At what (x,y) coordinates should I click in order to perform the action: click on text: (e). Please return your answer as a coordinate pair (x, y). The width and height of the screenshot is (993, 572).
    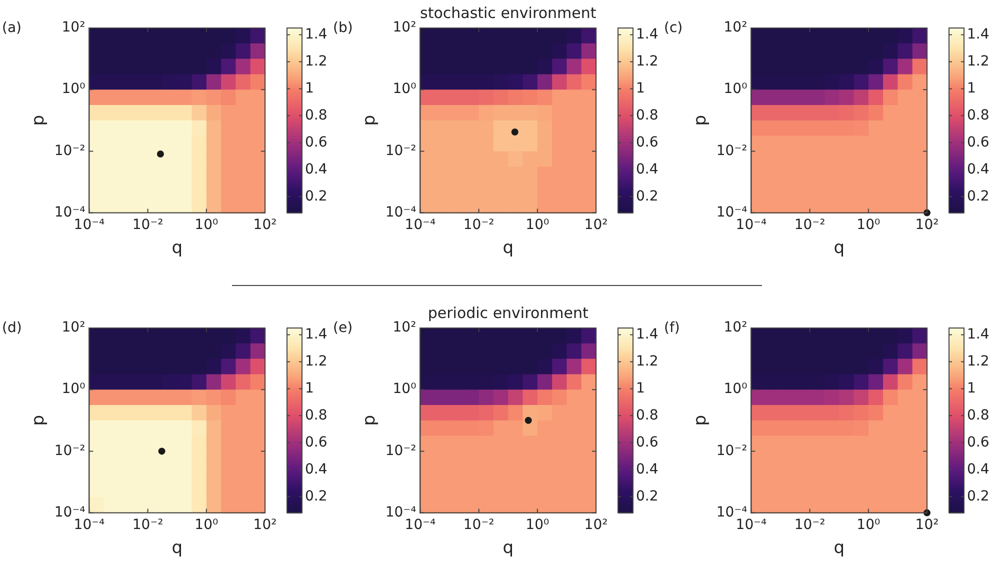
    Looking at the image, I should click on (343, 328).